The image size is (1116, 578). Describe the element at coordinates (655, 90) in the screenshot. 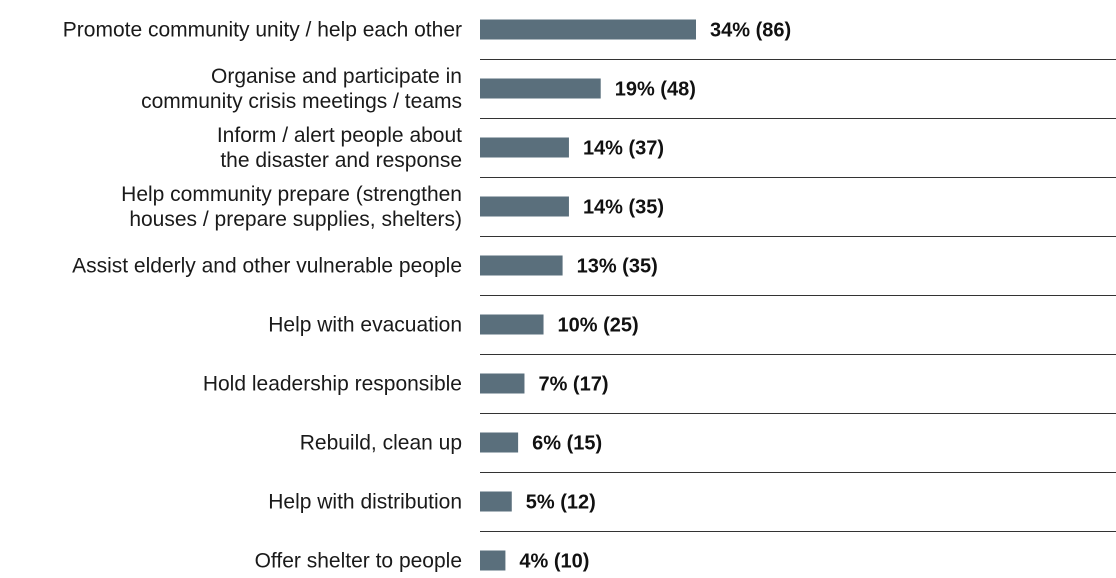

I see `value-label: 19% (48)` at that location.